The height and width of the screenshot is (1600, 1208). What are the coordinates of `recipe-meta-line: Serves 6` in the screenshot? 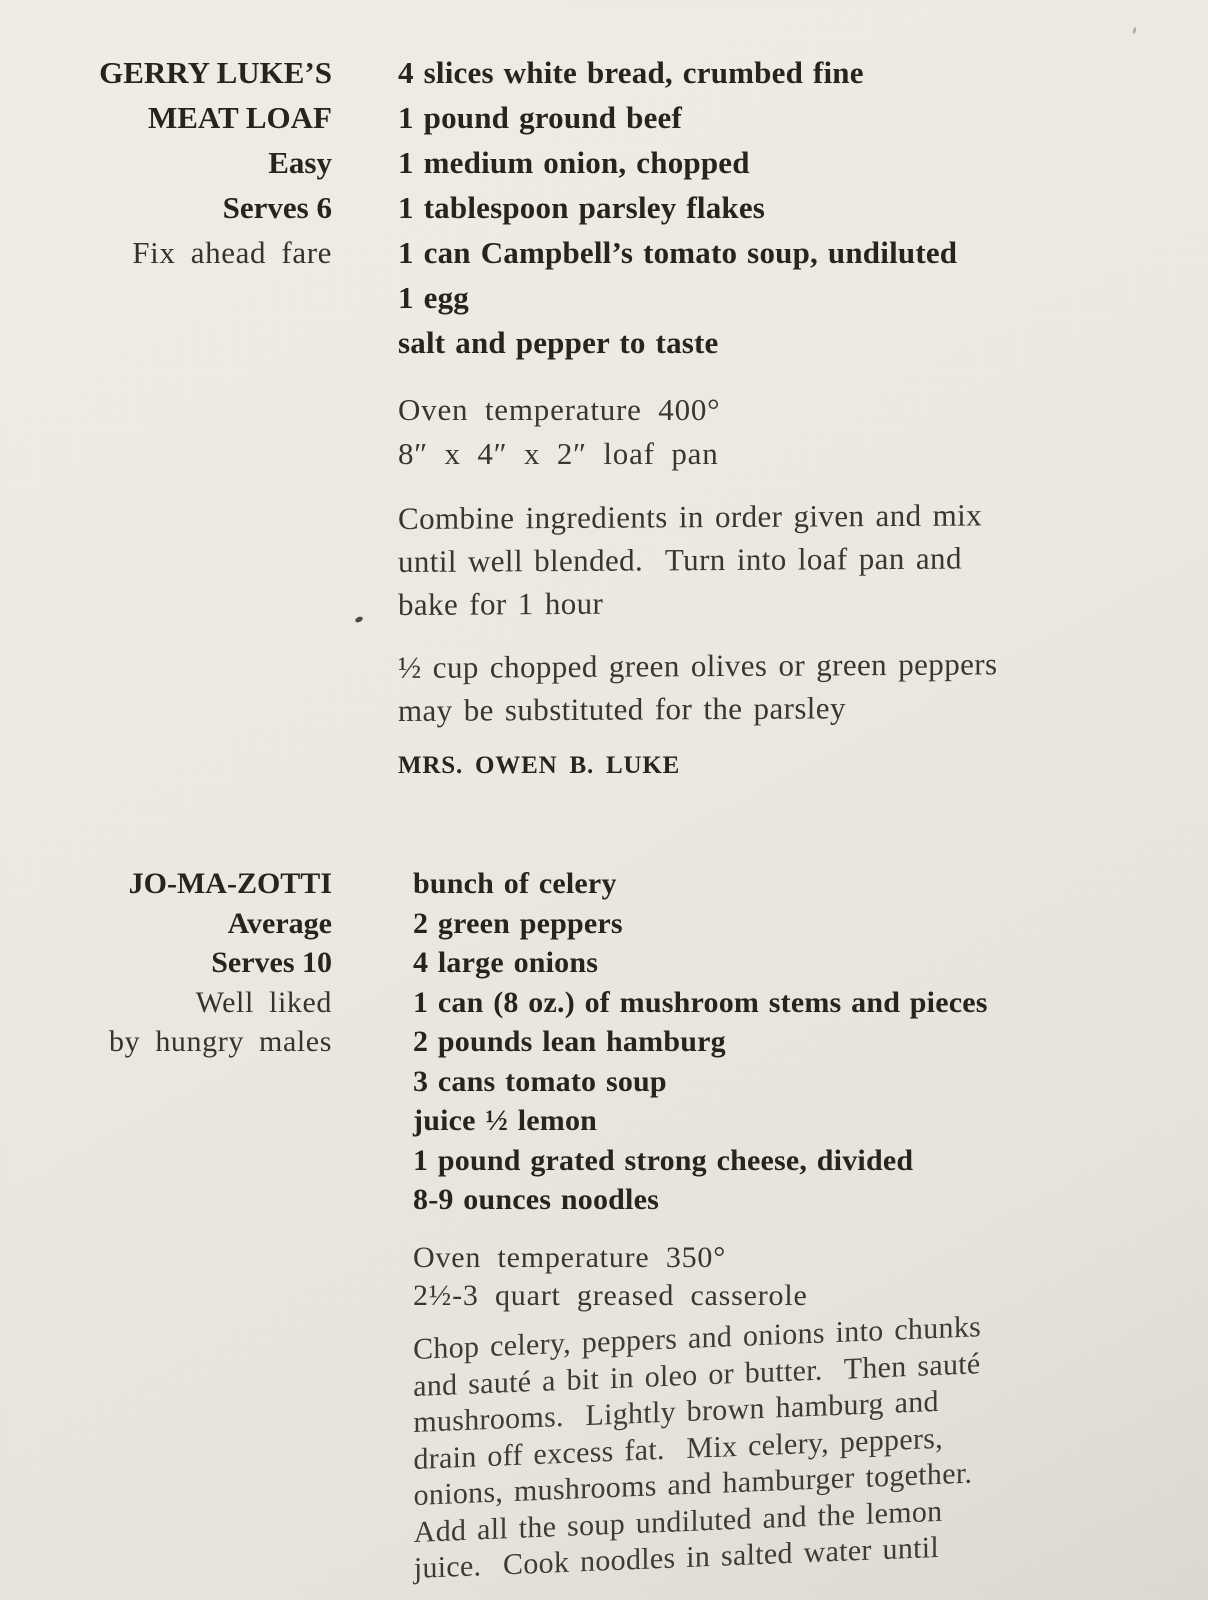 It's located at (277, 207).